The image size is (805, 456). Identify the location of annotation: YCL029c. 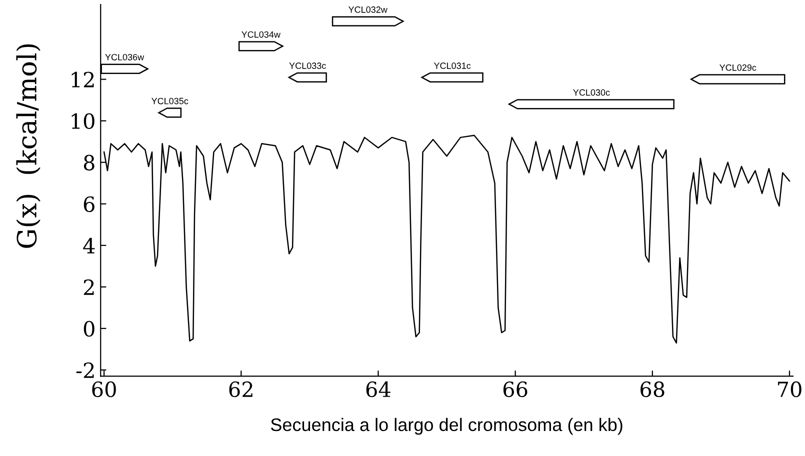
(738, 67).